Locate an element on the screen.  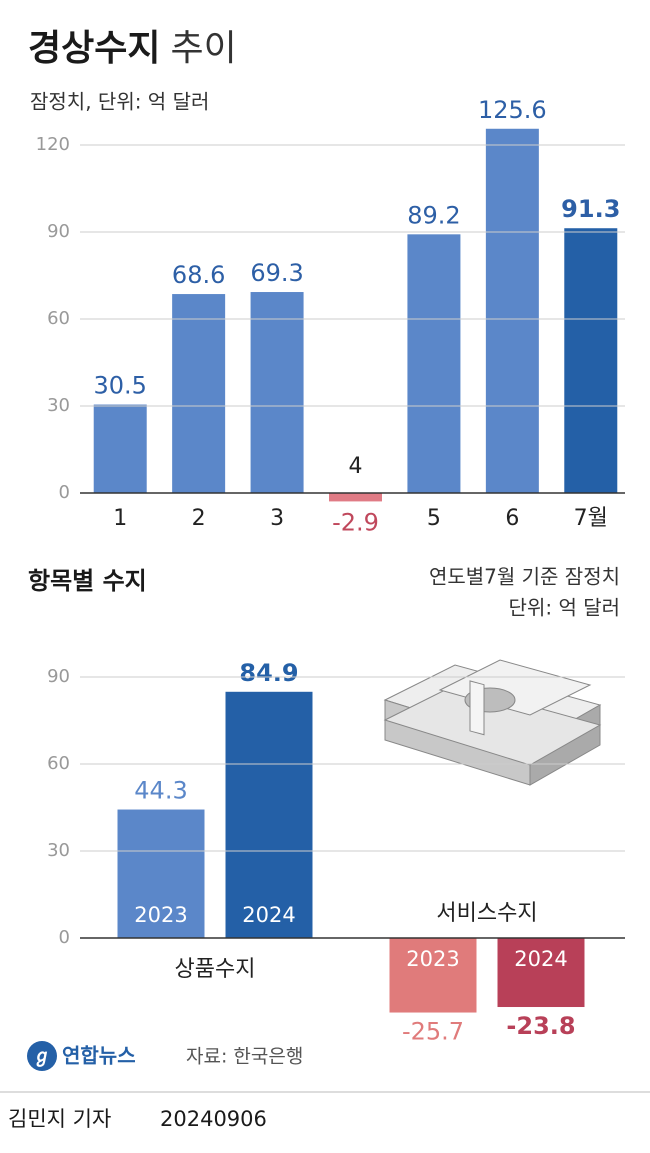
unit: 단위: 억 달러 is located at coordinates (564, 608).